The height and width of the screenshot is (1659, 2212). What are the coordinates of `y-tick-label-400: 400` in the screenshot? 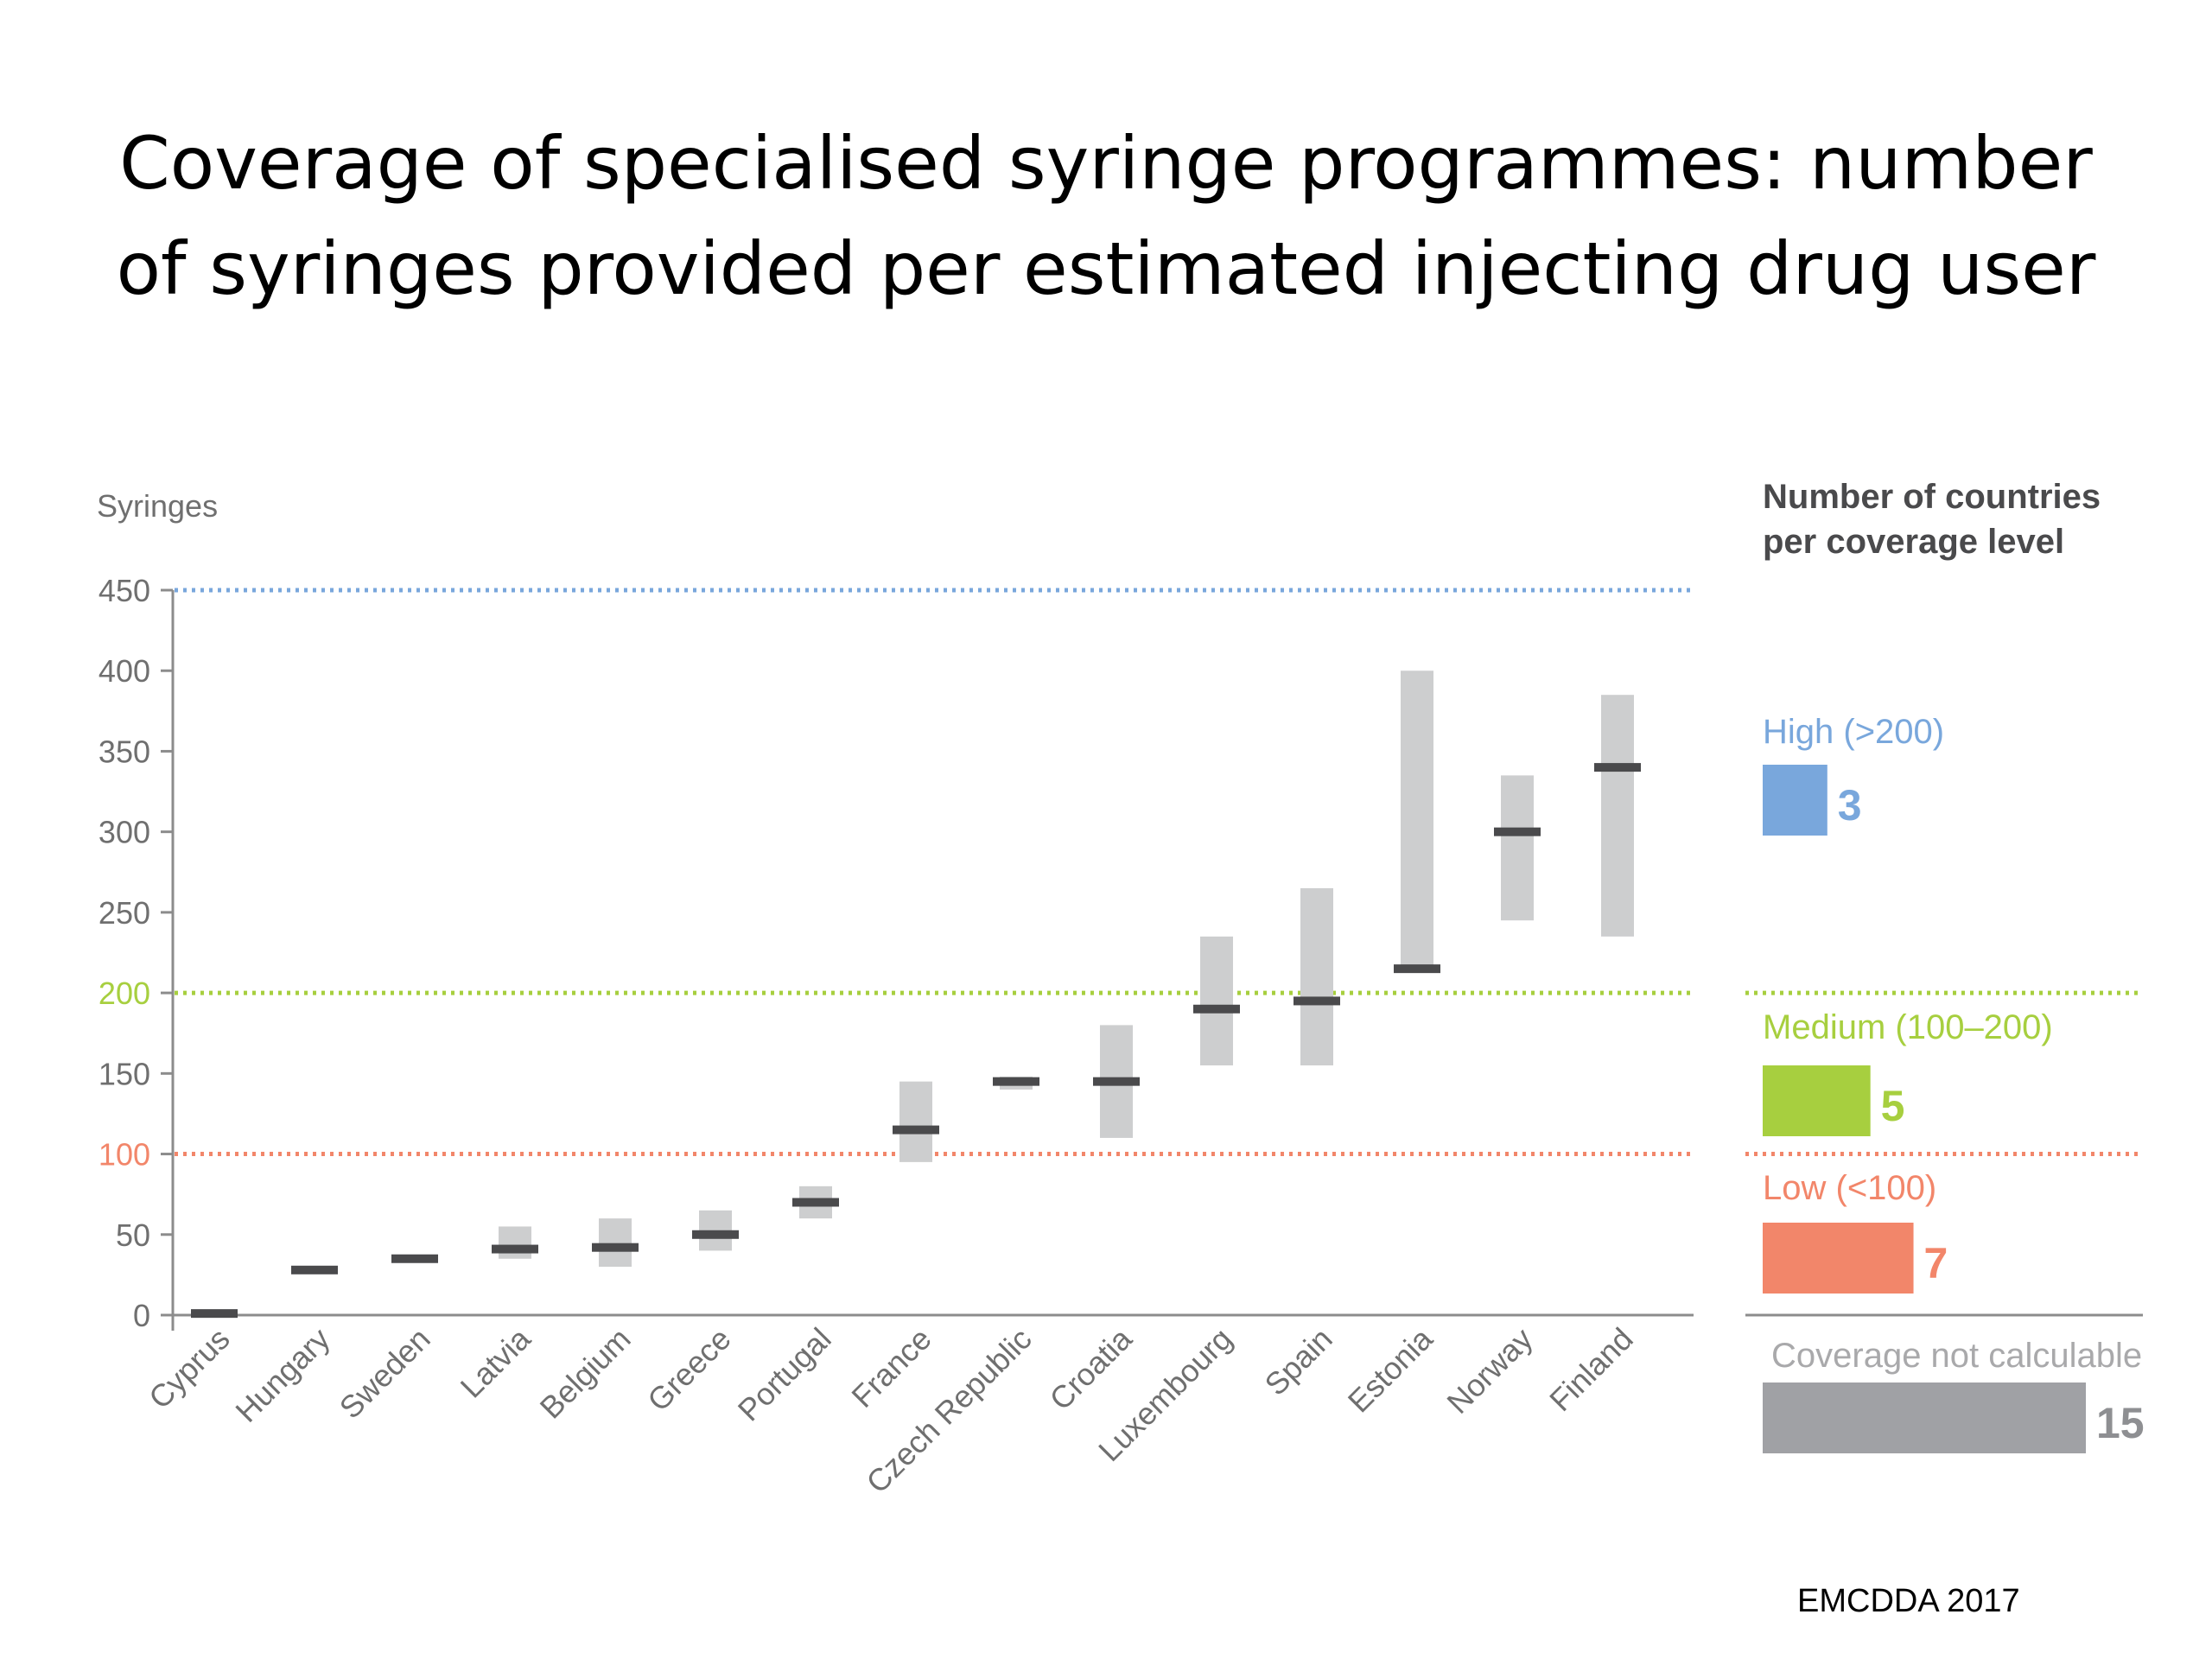 It's located at (124, 671).